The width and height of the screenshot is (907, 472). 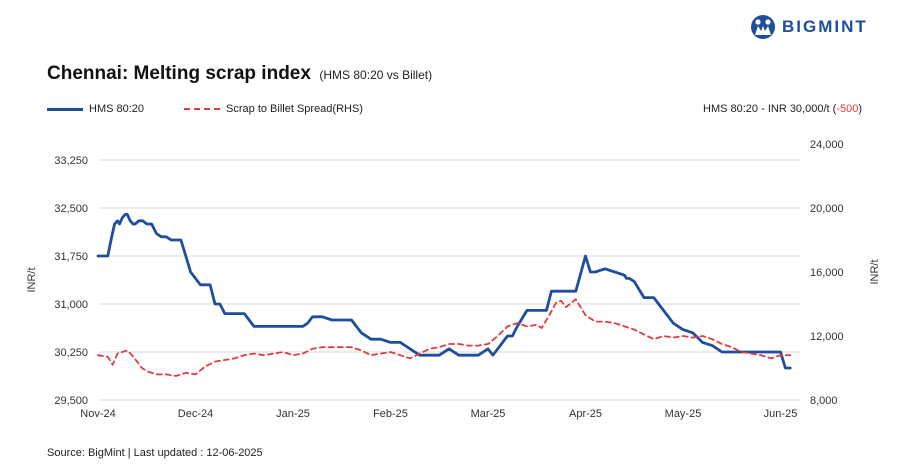 I want to click on y2-tick-label: 16,000, so click(x=827, y=273).